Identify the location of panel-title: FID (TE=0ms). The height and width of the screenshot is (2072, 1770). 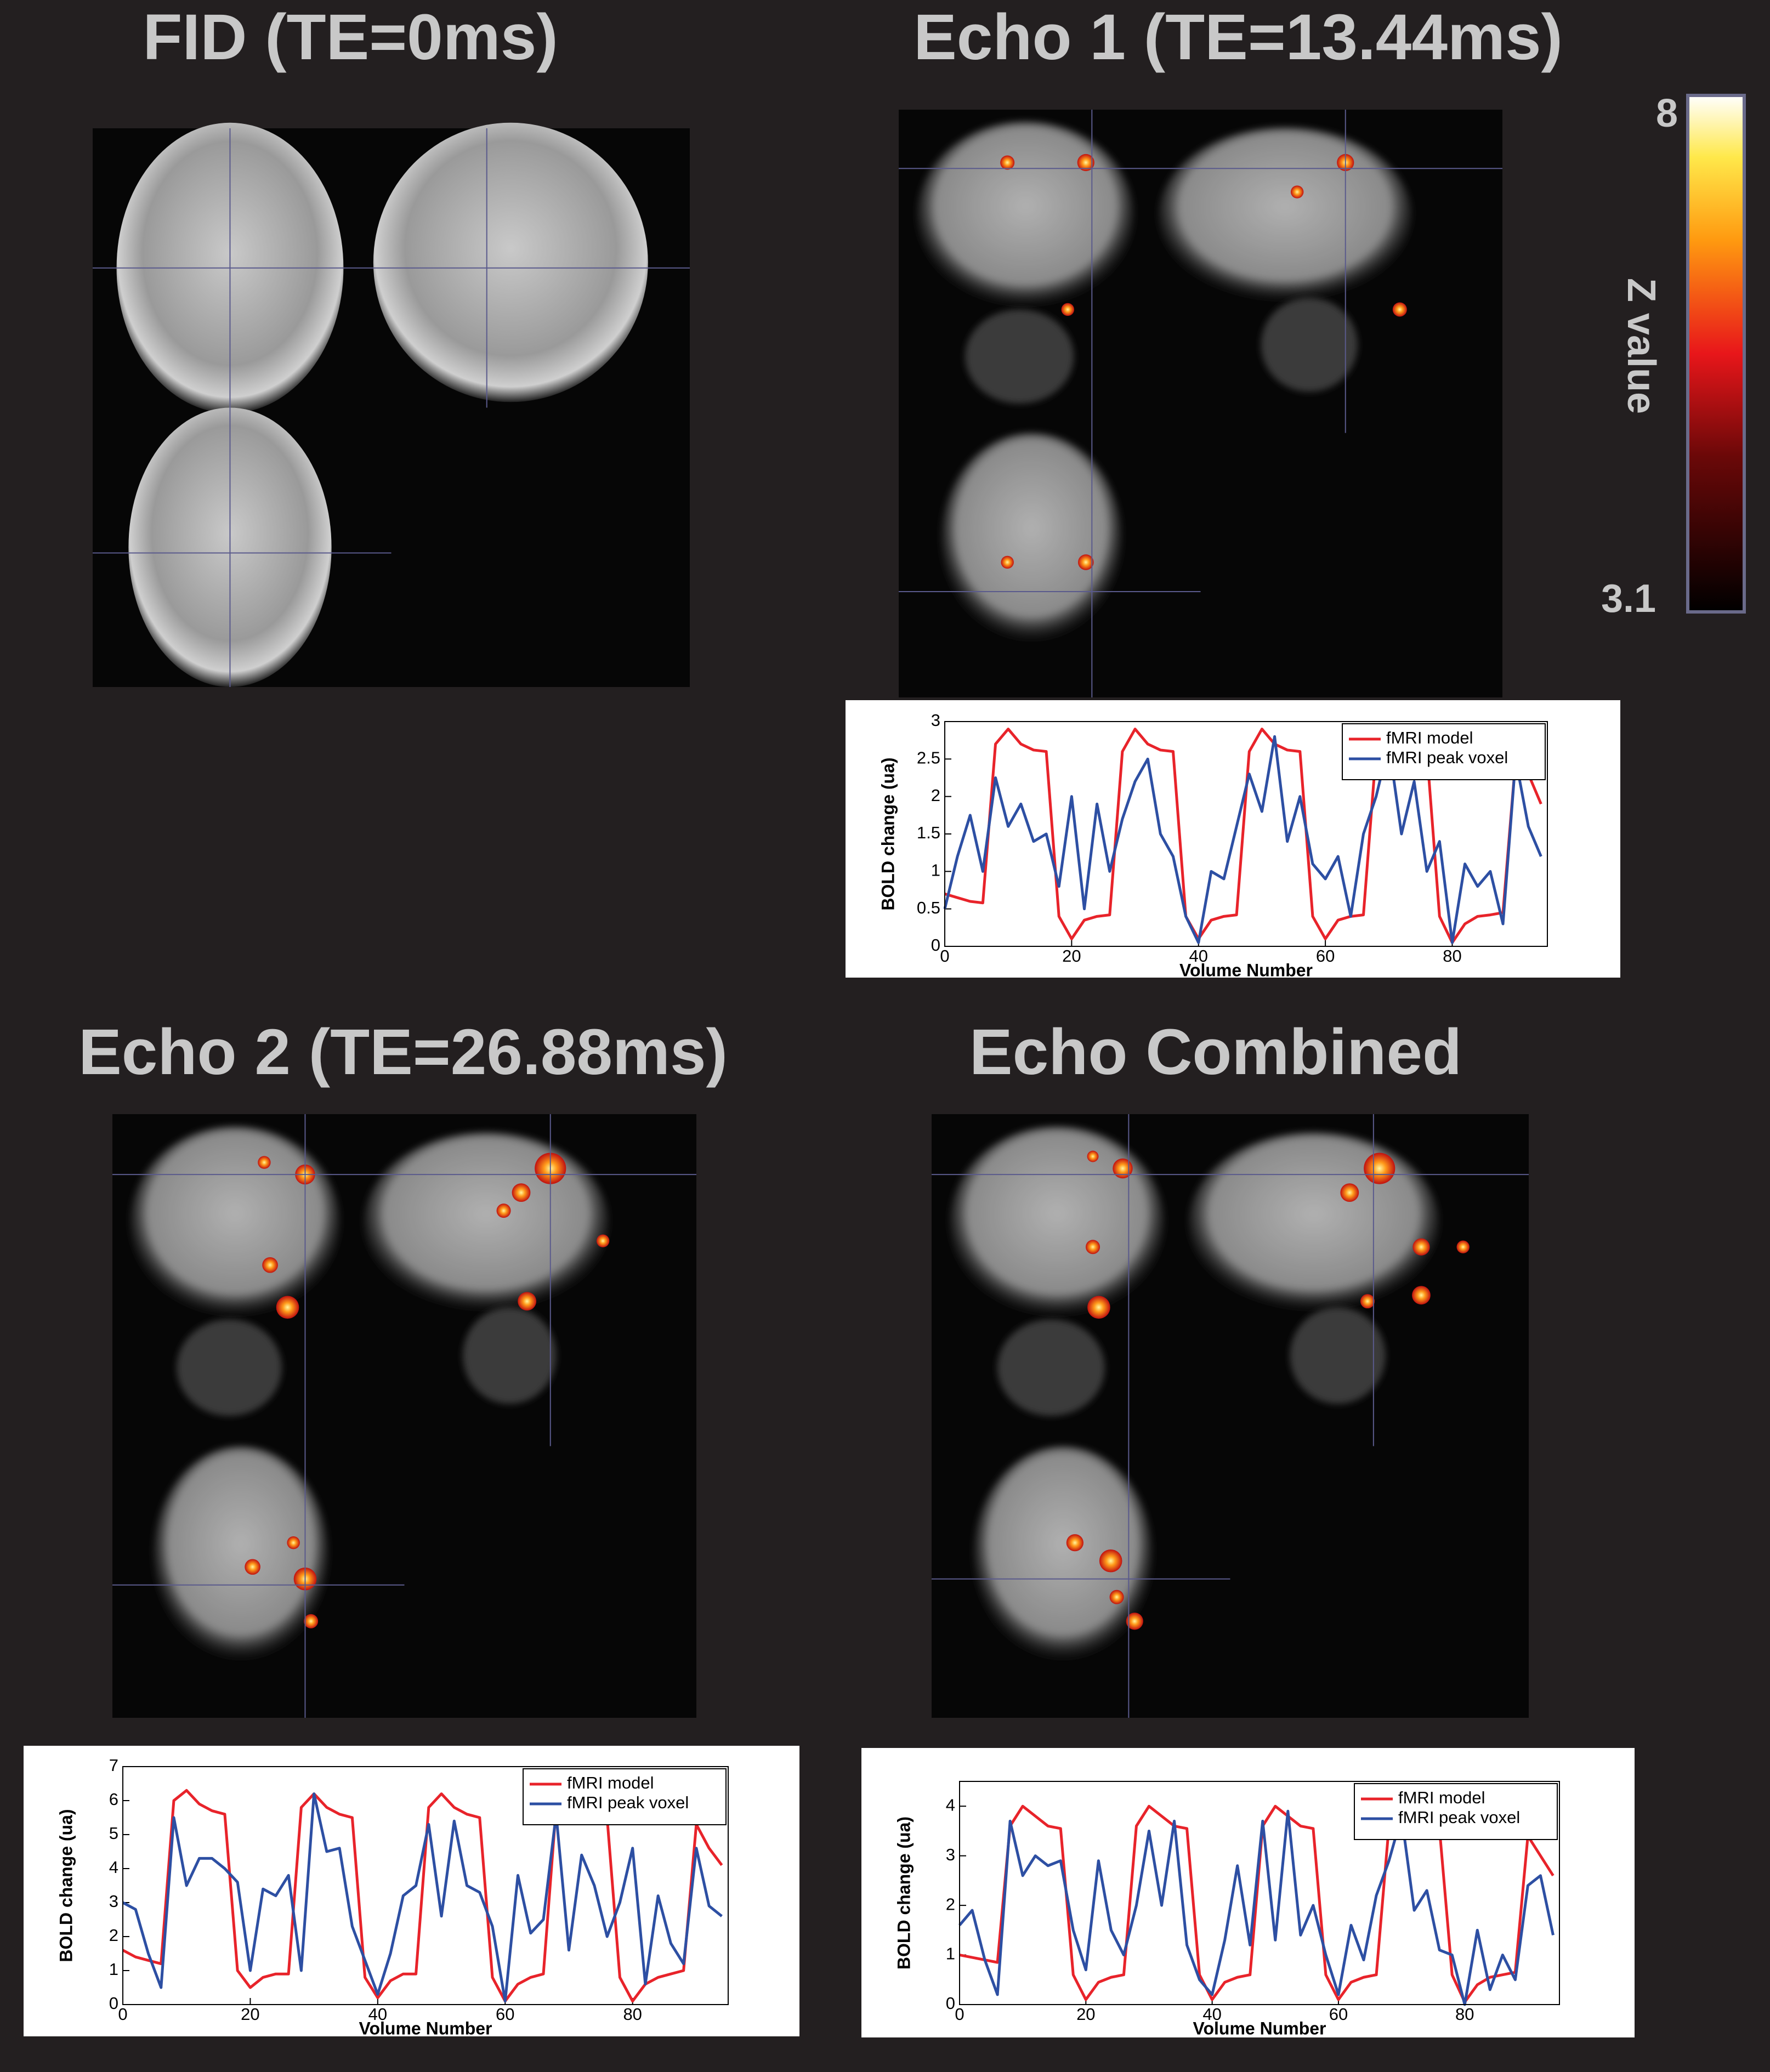
(351, 37).